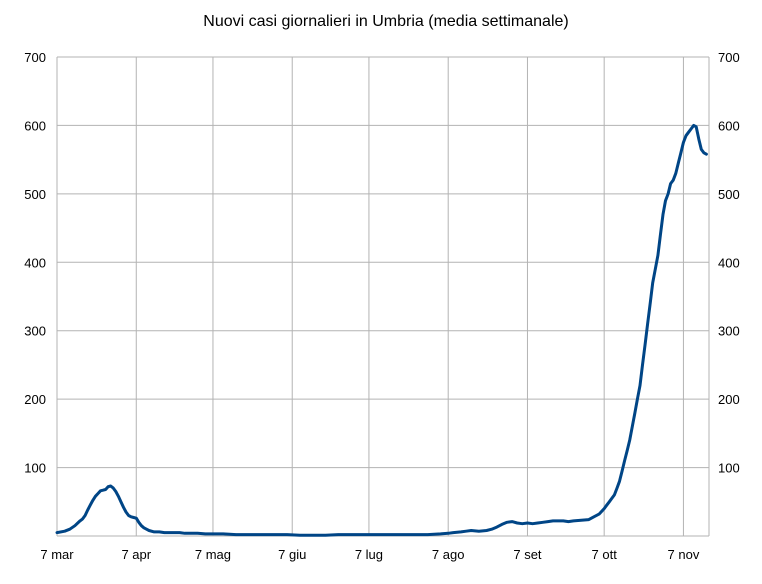 The height and width of the screenshot is (584, 762). Describe the element at coordinates (684, 554) in the screenshot. I see `x-tick-label: 7 nov` at that location.